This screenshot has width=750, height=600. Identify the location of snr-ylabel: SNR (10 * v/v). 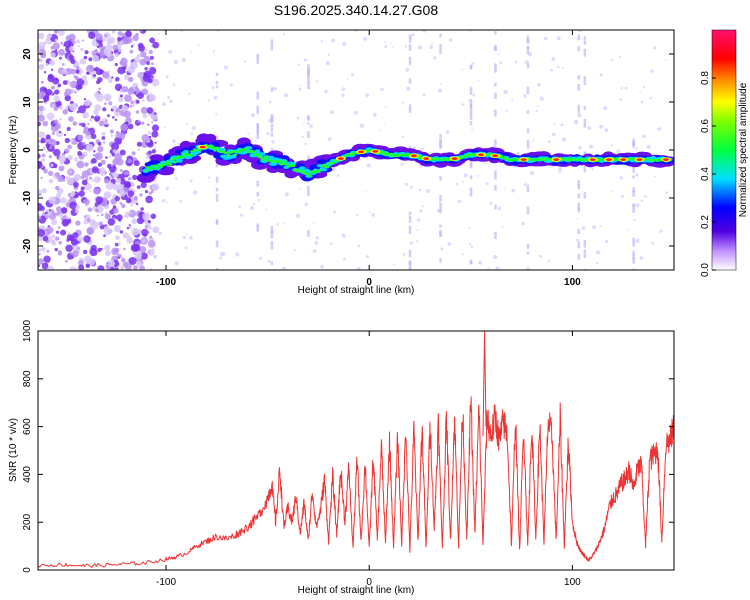
(13, 450).